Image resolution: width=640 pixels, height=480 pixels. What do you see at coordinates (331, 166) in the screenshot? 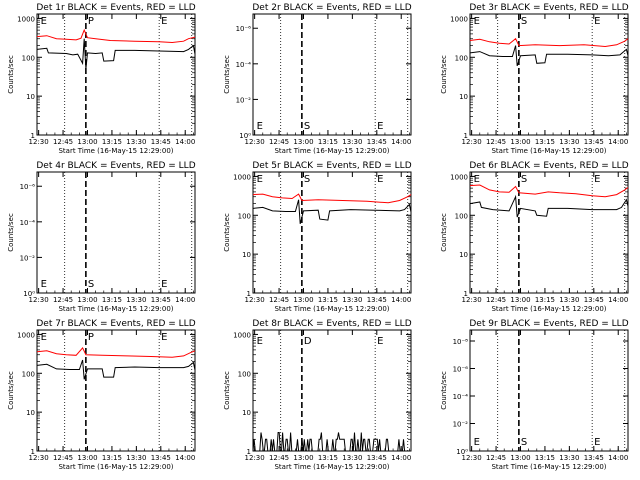
I see `panel-title: Det 5r BLACK = Events, RED = LLD` at bounding box center [331, 166].